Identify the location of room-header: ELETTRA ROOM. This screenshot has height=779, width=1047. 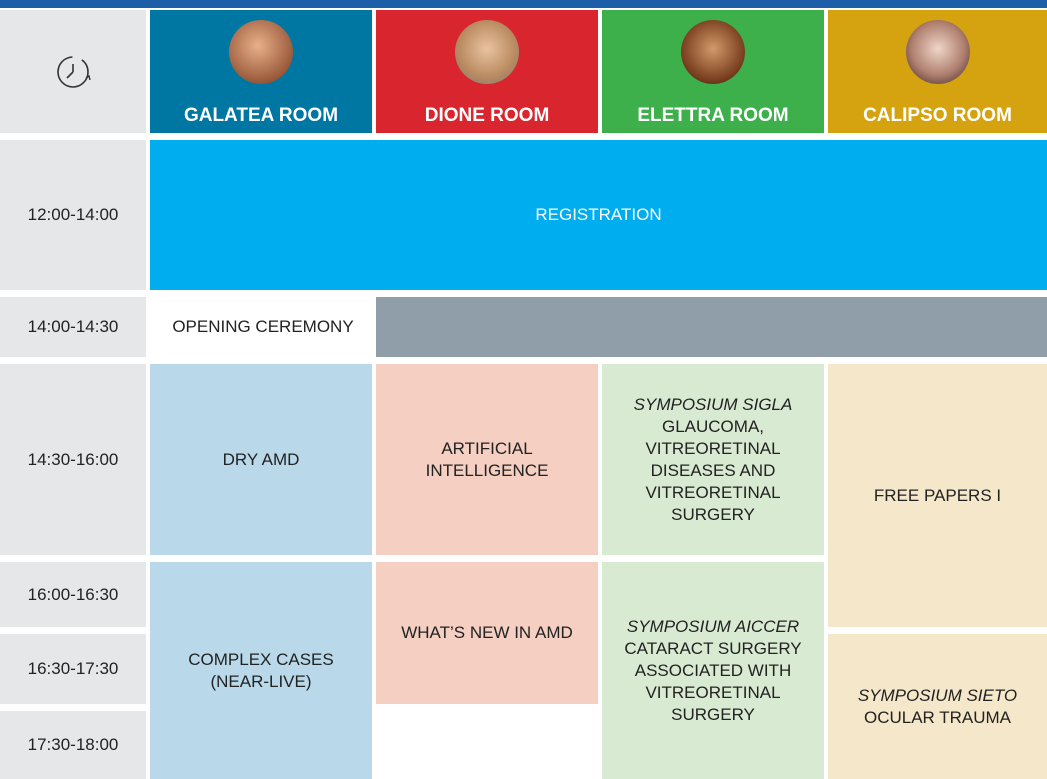
(713, 71).